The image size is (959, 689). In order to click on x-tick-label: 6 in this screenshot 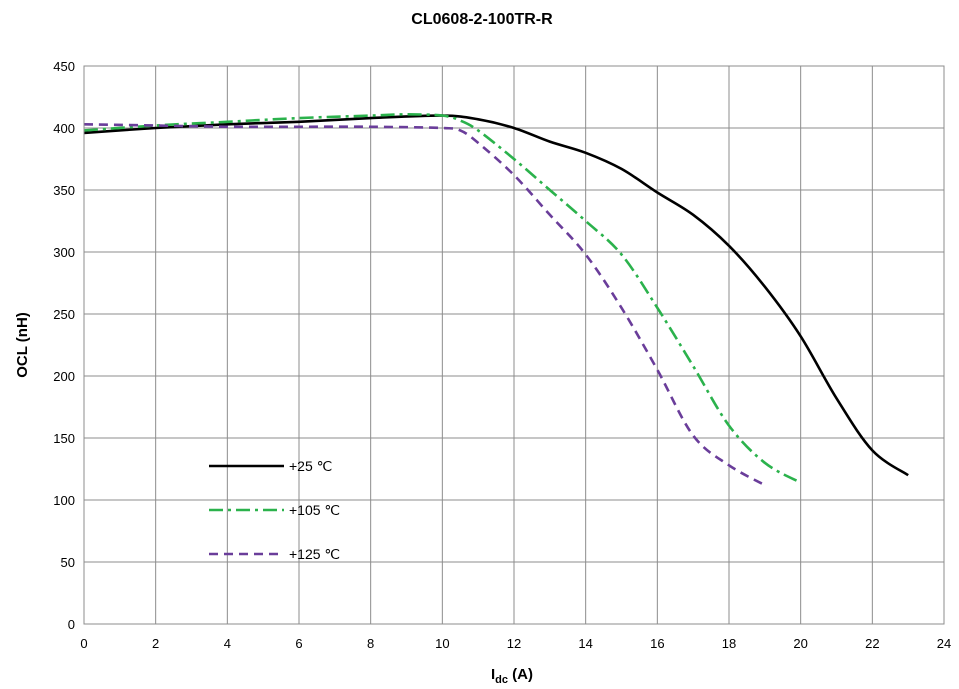, I will do `click(298, 643)`.